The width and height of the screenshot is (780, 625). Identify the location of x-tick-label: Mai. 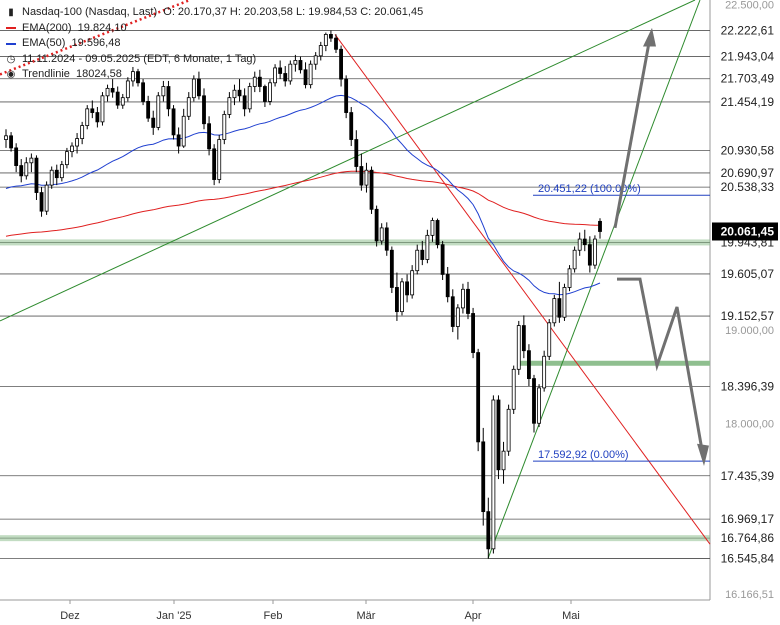
(571, 616).